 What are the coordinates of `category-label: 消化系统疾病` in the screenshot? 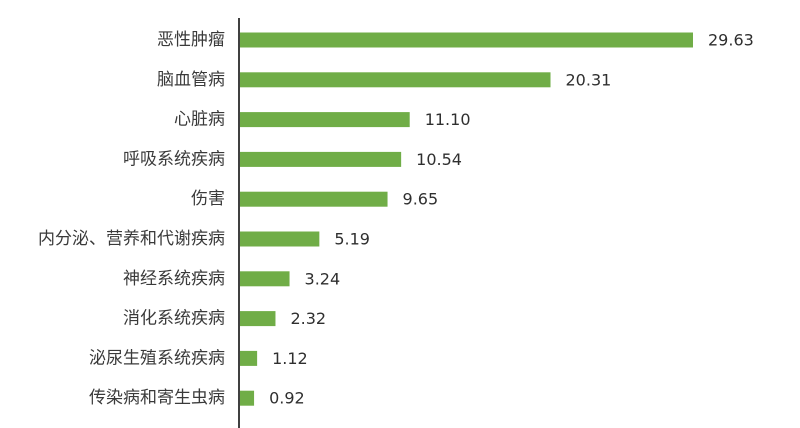 It's located at (174, 319).